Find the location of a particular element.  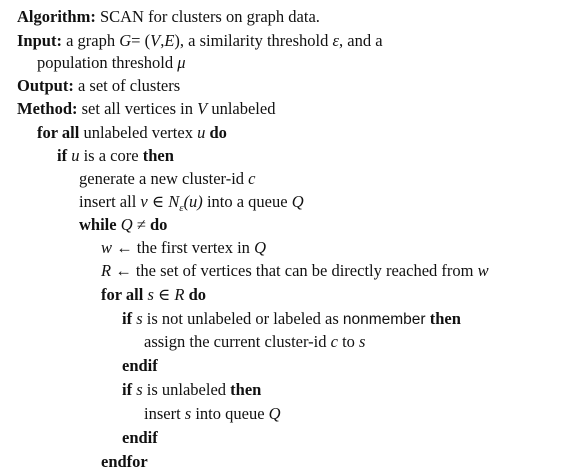

assign-c: c is located at coordinates (334, 341).